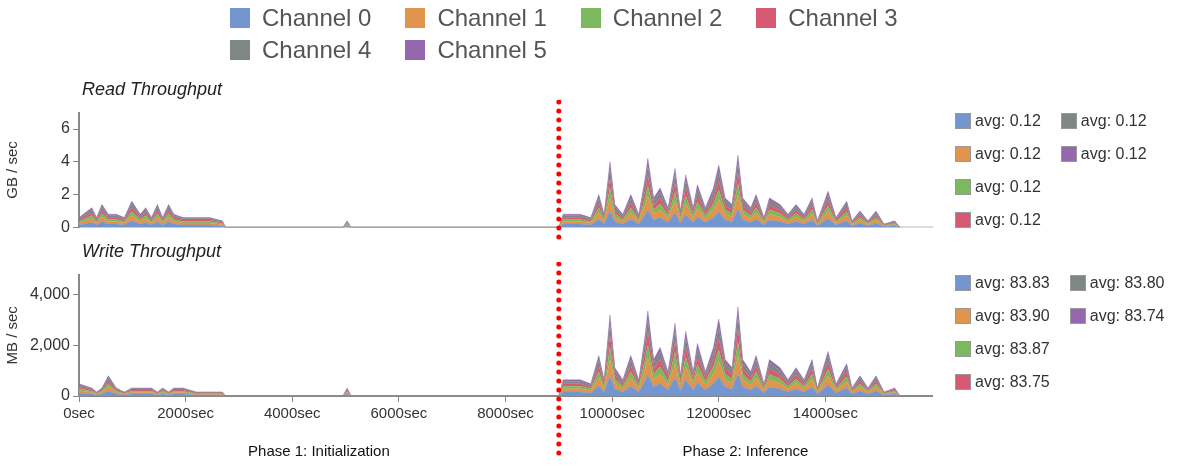  I want to click on x-tick-label: 14000sec, so click(825, 413).